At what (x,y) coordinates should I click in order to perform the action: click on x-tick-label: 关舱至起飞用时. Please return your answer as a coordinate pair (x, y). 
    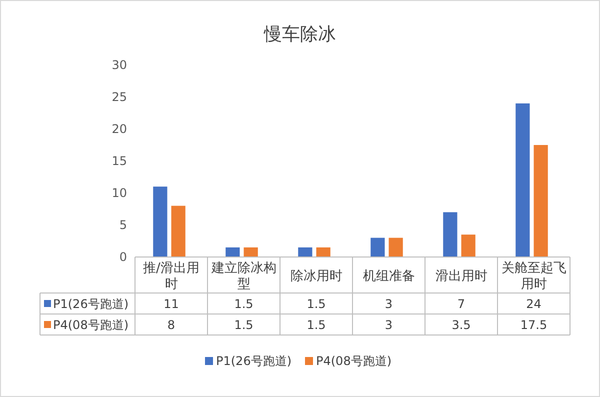
    Looking at the image, I should click on (533, 276).